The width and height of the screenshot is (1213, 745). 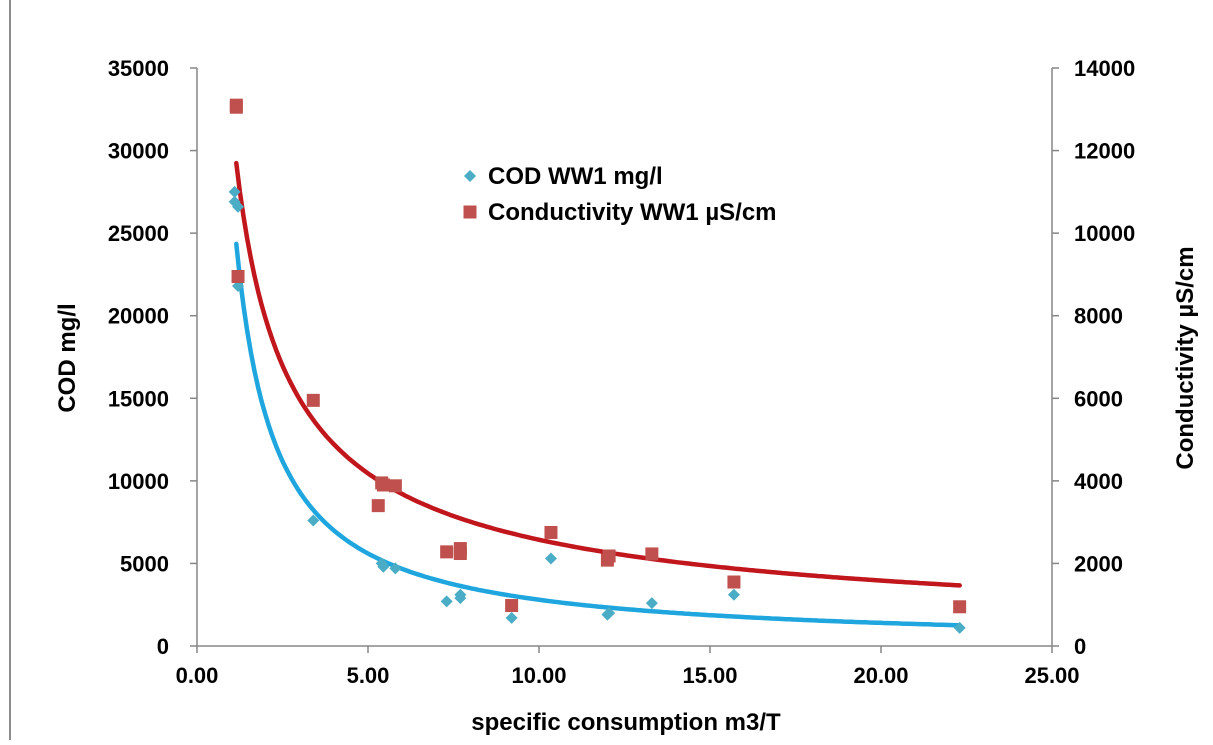 I want to click on y2-tick-label: 14000, so click(x=1104, y=68).